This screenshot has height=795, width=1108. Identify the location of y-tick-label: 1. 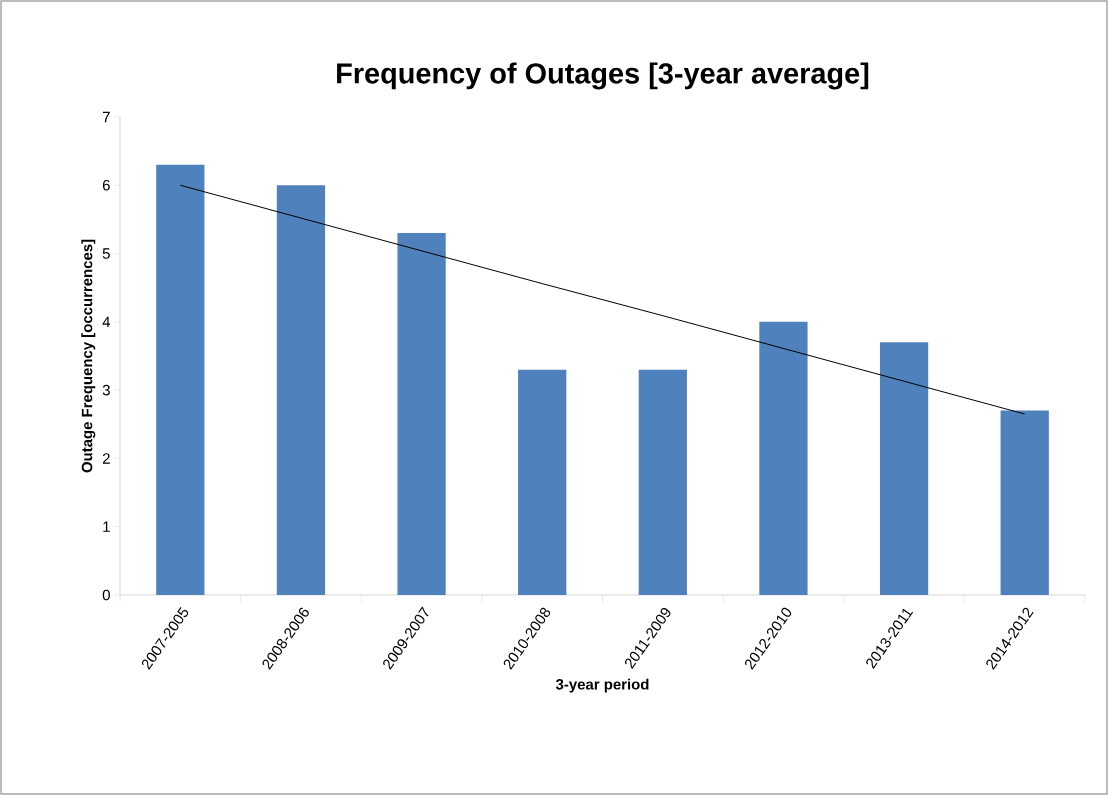
(106, 526).